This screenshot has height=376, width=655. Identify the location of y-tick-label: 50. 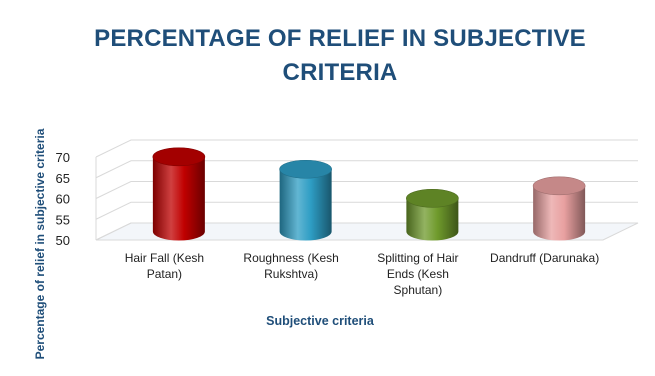
(63, 240).